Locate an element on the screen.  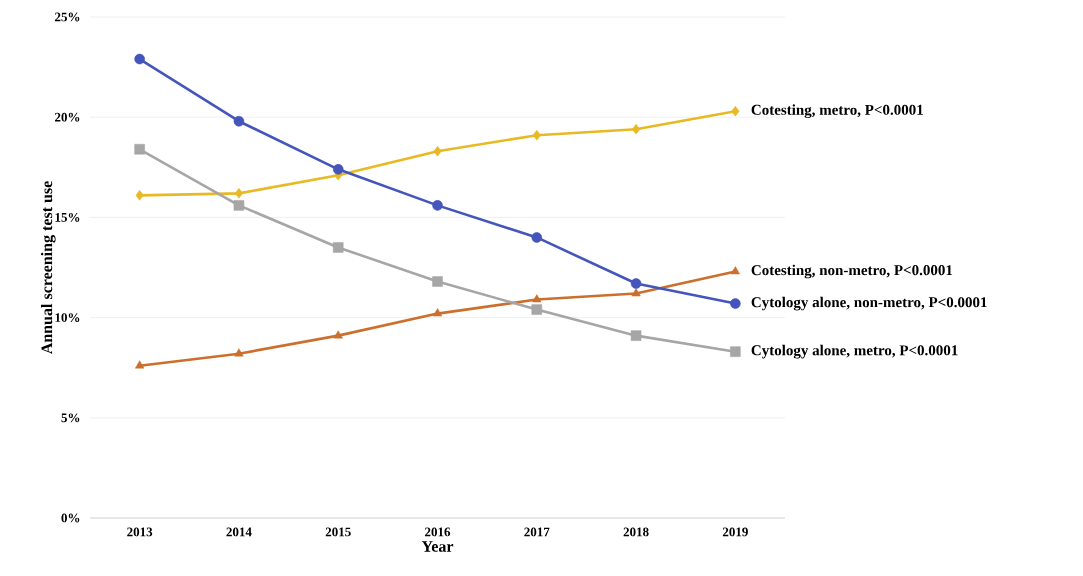
series-label: Cotesting, non-metro, P<0.0001 is located at coordinates (852, 271).